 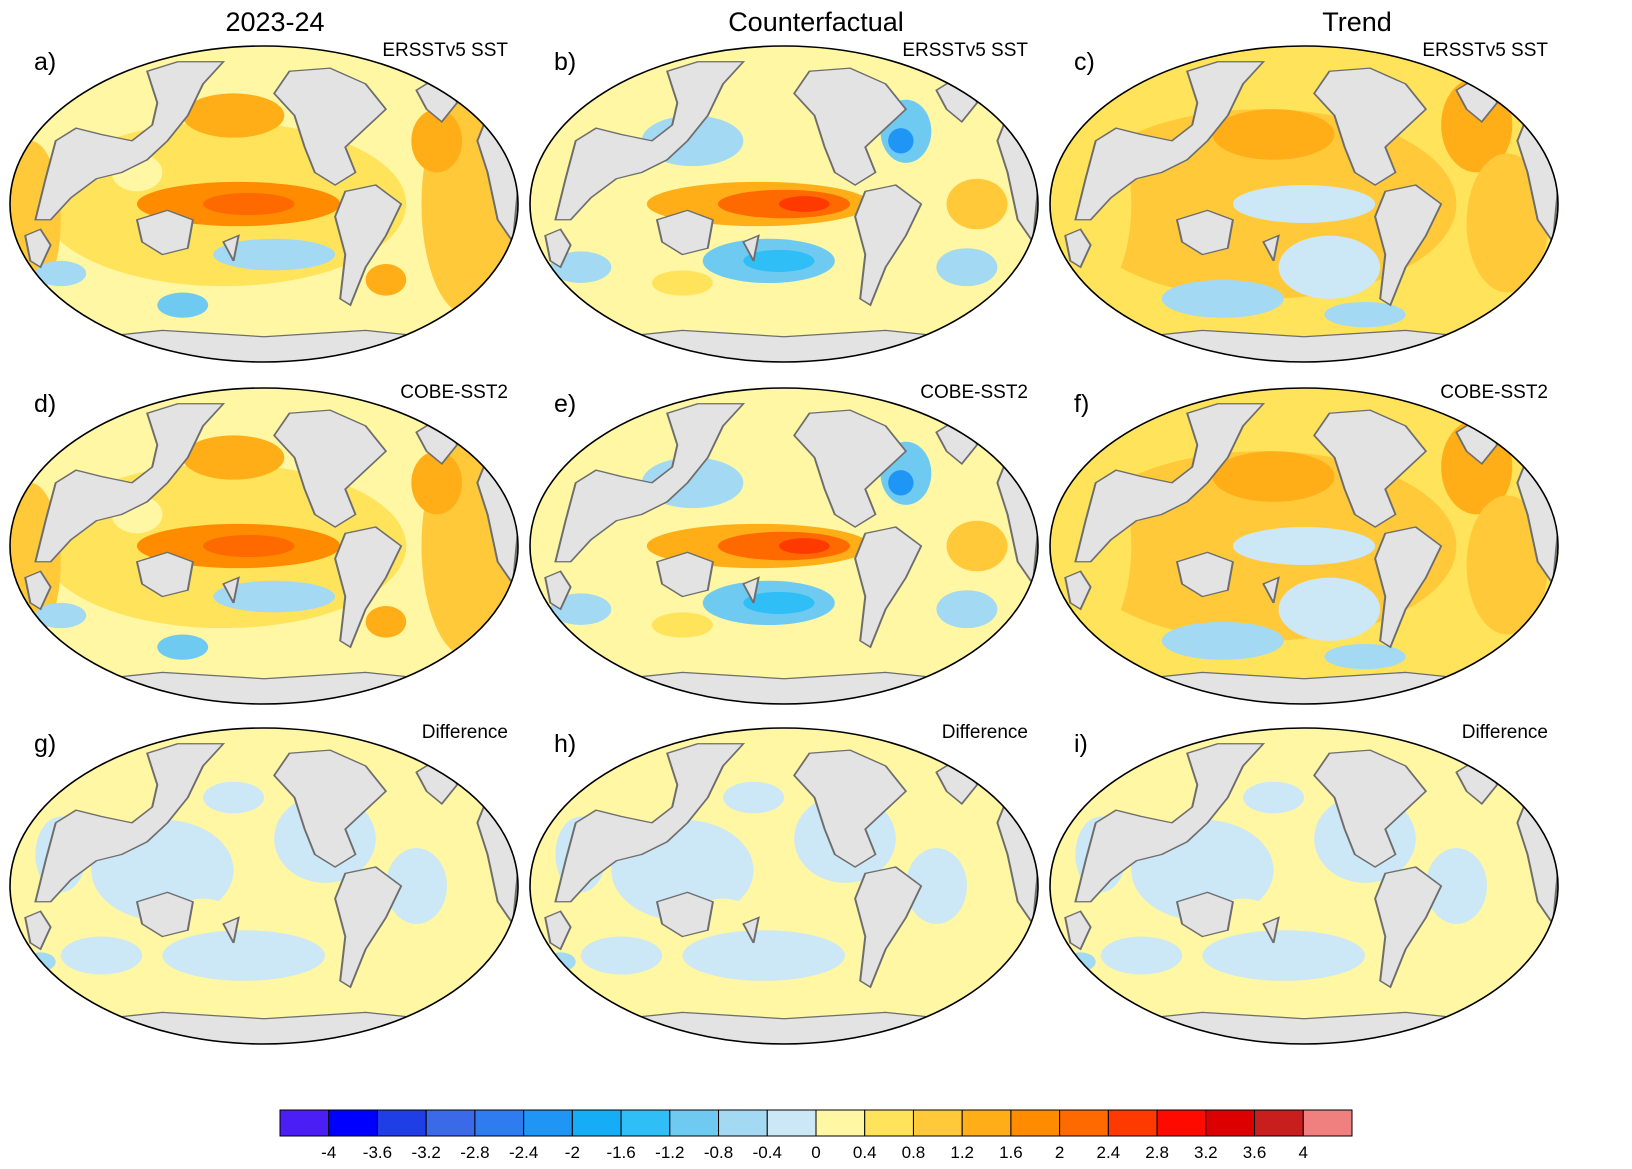 What do you see at coordinates (377, 1152) in the screenshot?
I see `colorbar-tick-label: -3.6` at bounding box center [377, 1152].